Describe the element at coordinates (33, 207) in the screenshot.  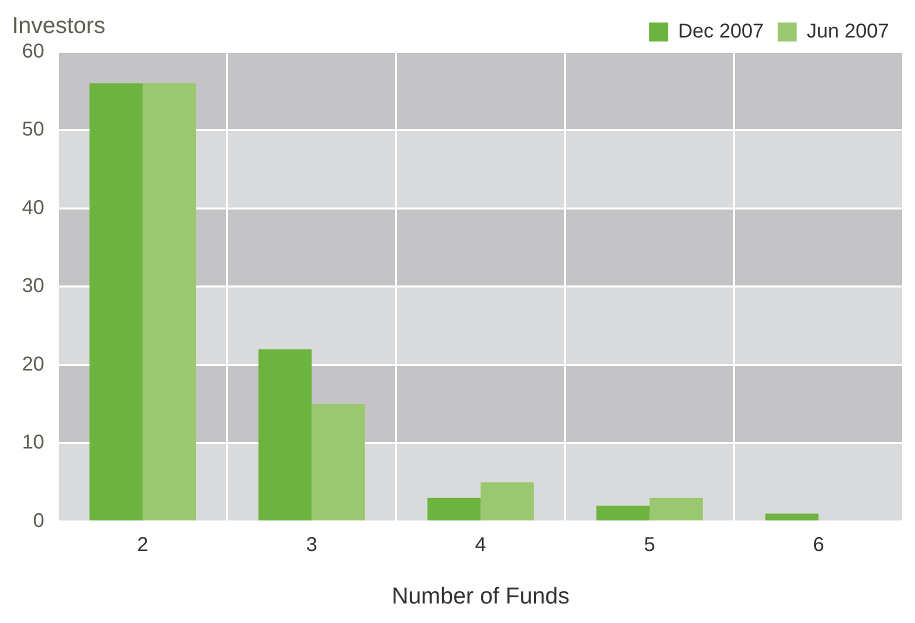
I see `y-tick-label: 40` at that location.